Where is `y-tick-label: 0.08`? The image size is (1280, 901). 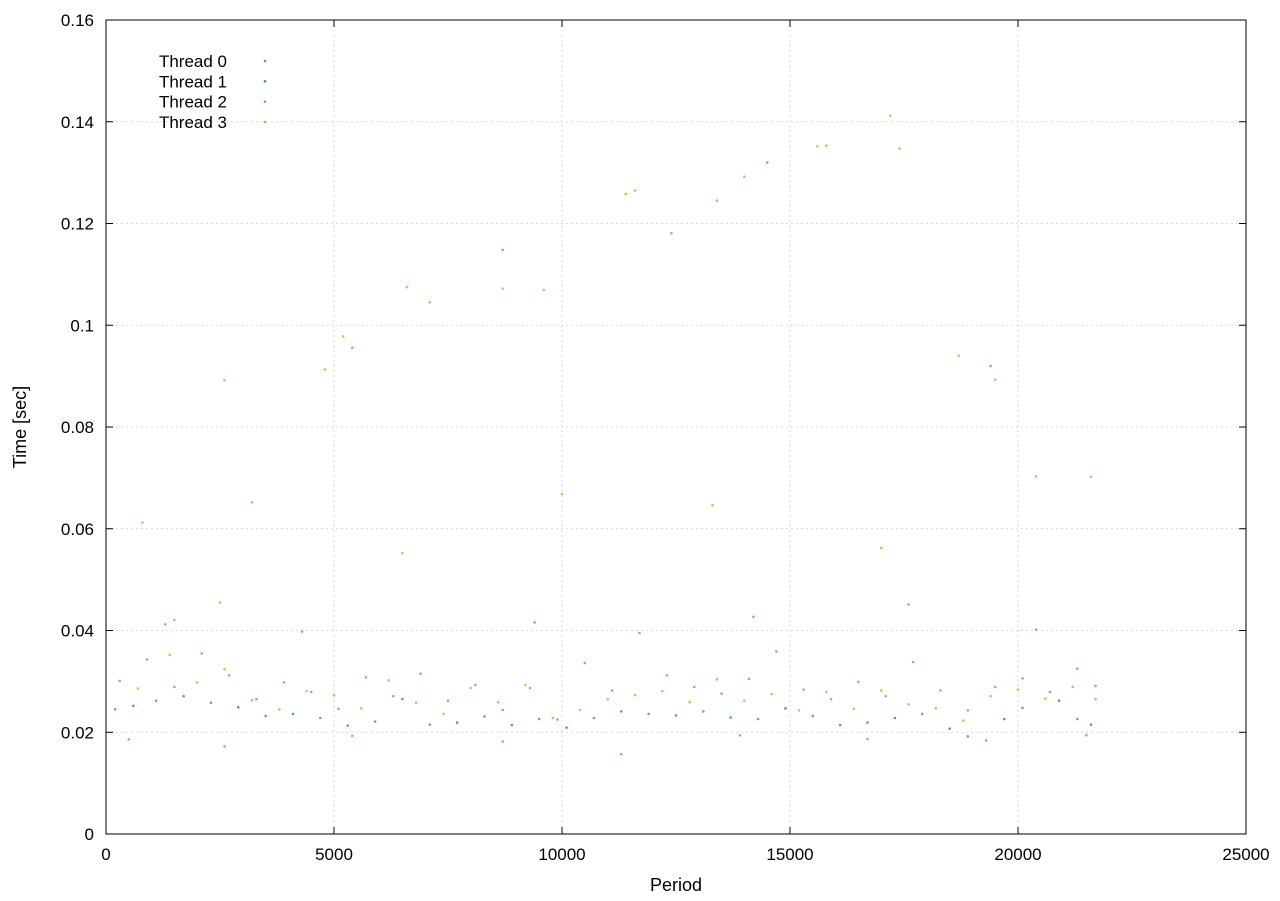
y-tick-label: 0.08 is located at coordinates (77, 427).